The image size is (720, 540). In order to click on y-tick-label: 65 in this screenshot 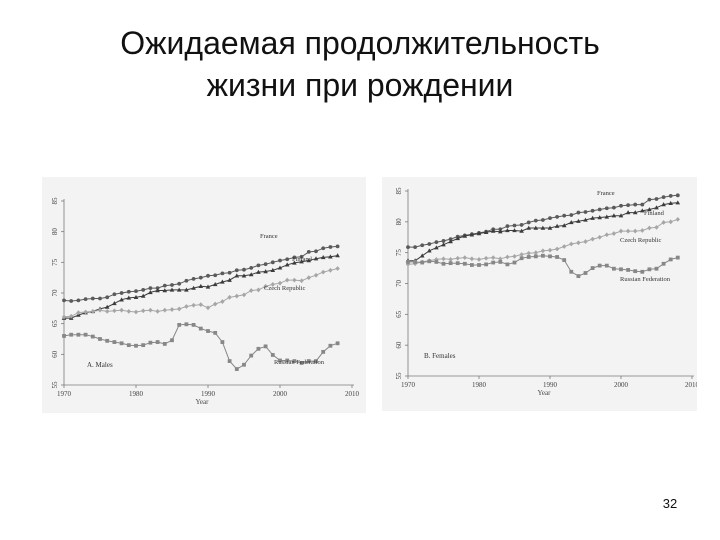, I will do `click(55, 324)`.